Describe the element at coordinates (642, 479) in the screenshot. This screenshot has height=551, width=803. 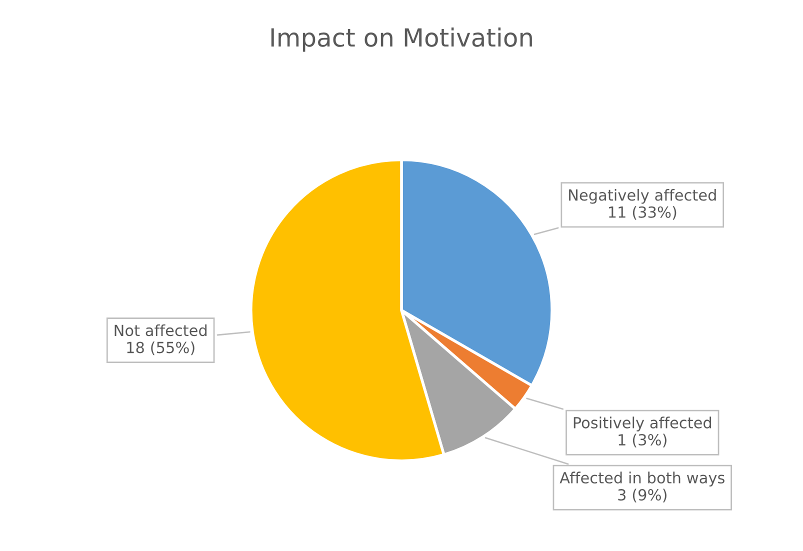
I see `slice-label: Affected in both ways` at that location.